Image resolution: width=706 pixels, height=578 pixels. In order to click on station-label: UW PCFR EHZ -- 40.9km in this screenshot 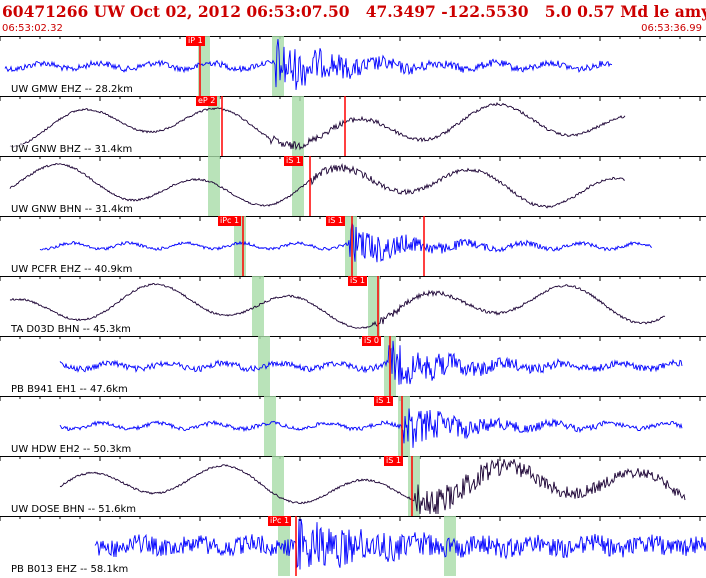, I will do `click(72, 270)`.